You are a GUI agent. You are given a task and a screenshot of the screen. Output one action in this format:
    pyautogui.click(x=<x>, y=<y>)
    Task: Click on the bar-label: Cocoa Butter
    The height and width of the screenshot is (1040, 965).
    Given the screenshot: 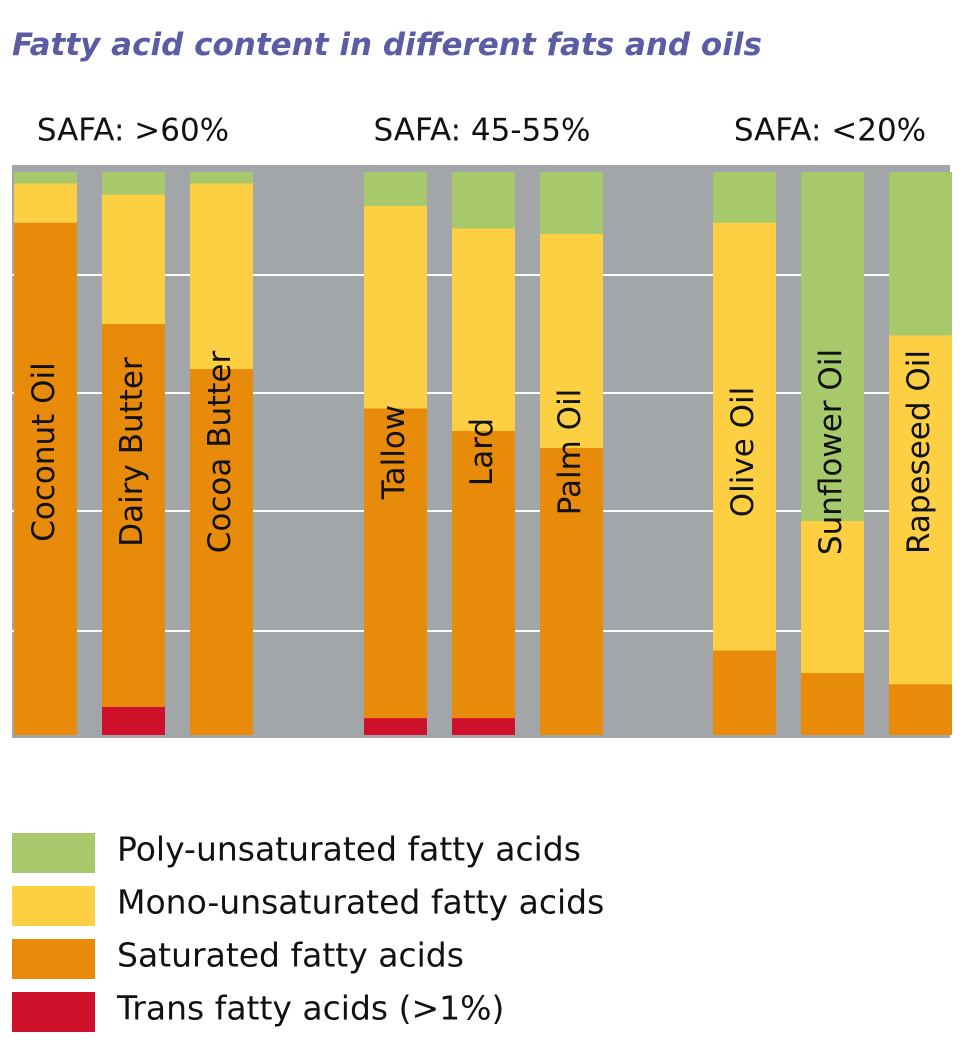 What is the action you would take?
    pyautogui.click(x=220, y=451)
    